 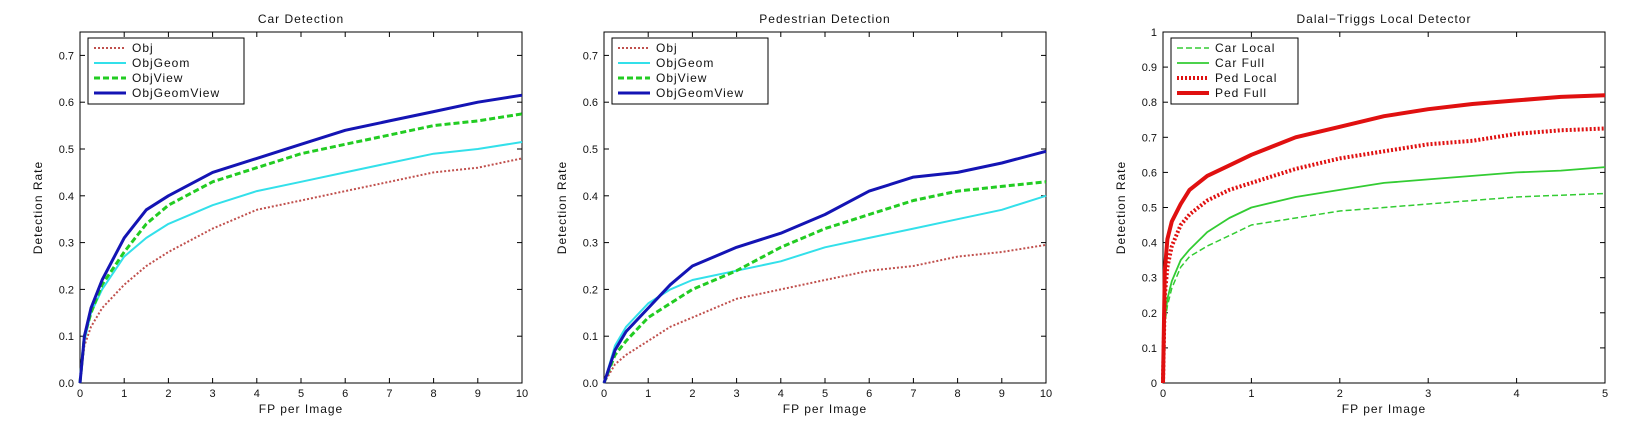 I want to click on chart-title: Dalal−Triggs Local Detector, so click(x=1384, y=19).